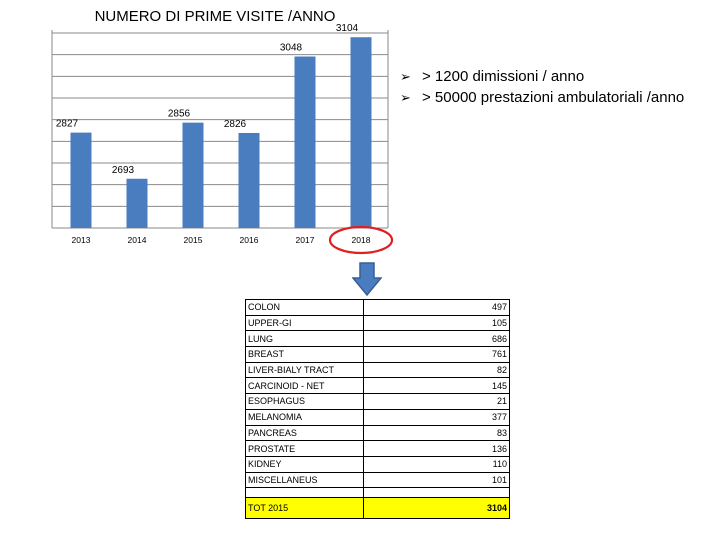 This screenshot has height=540, width=720. Describe the element at coordinates (123, 170) in the screenshot. I see `data-label: 2693` at that location.